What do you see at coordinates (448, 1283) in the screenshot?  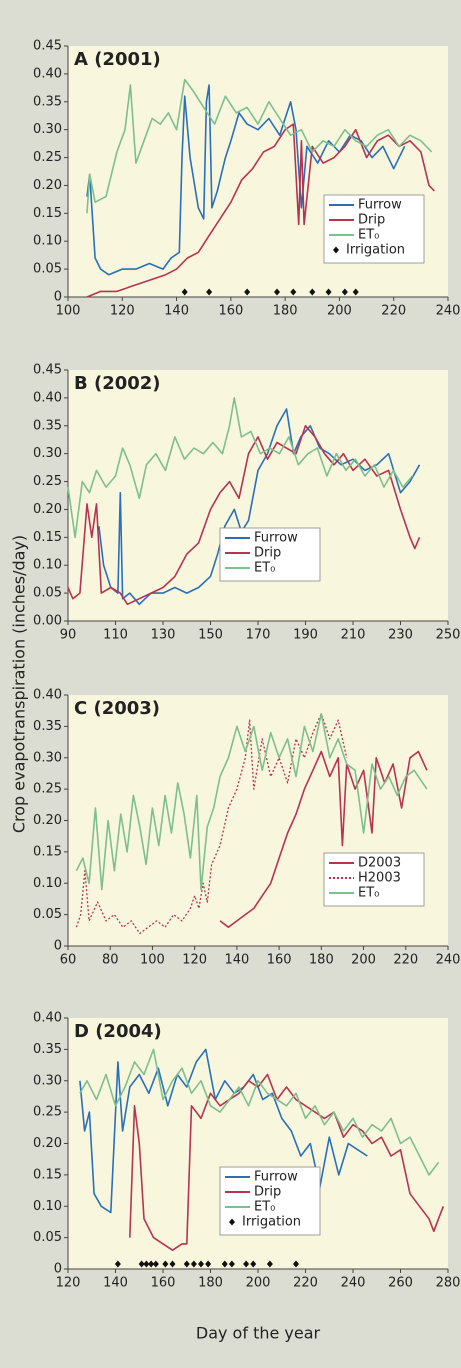 I see `x-tick-label: 280` at bounding box center [448, 1283].